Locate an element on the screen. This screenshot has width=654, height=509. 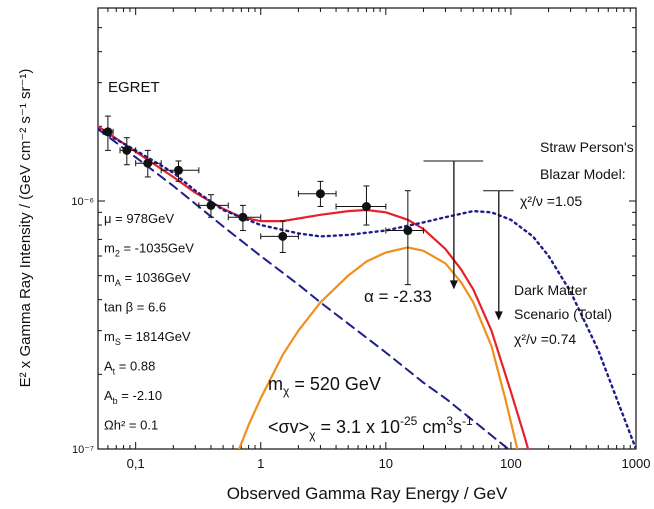
egret-label: EGRET is located at coordinates (134, 87).